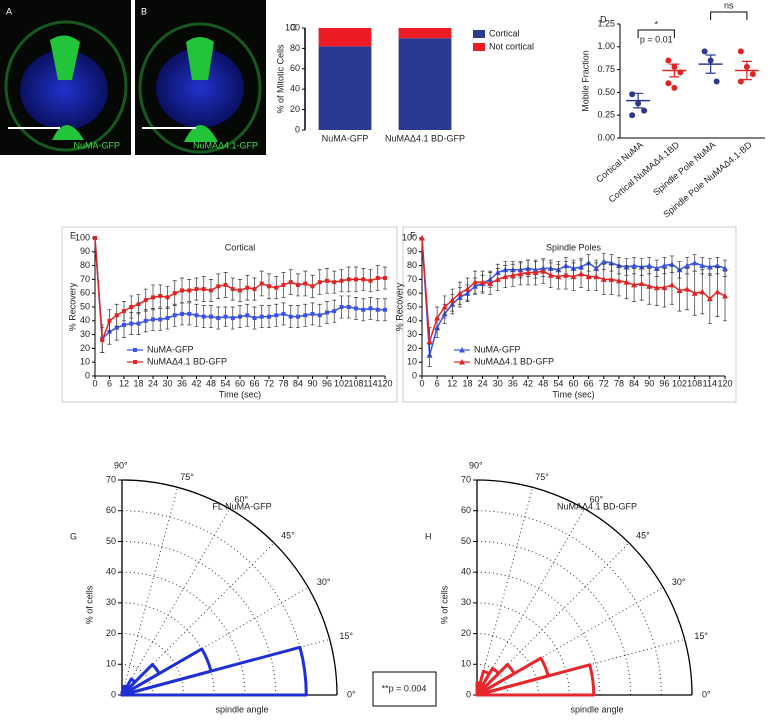  I want to click on x-tick-label: 96, so click(664, 383).